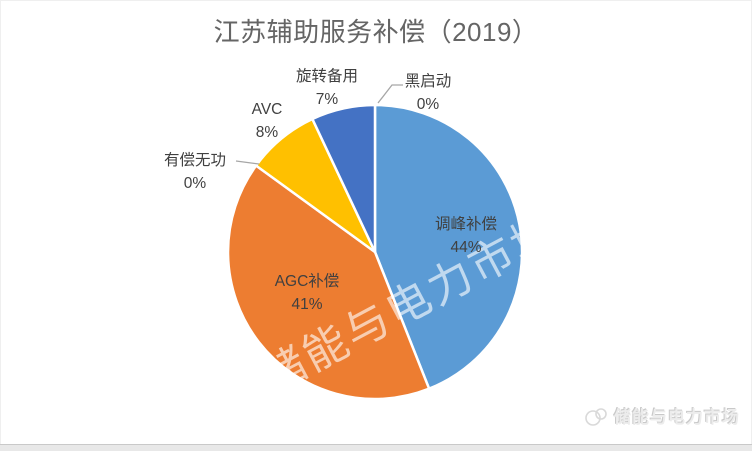  I want to click on leader-line-black-start, so click(390, 94).